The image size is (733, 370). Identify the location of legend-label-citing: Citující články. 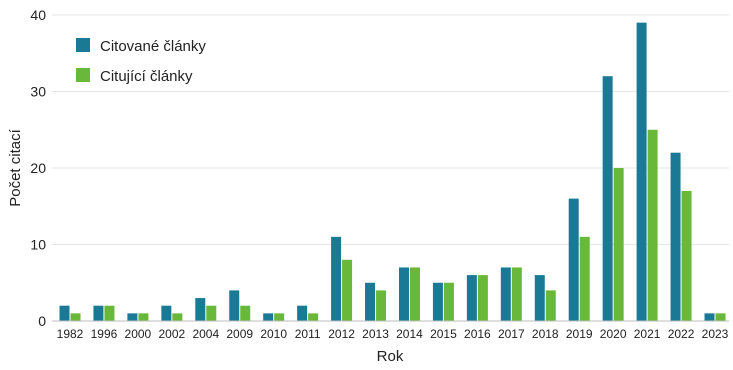
(146, 76).